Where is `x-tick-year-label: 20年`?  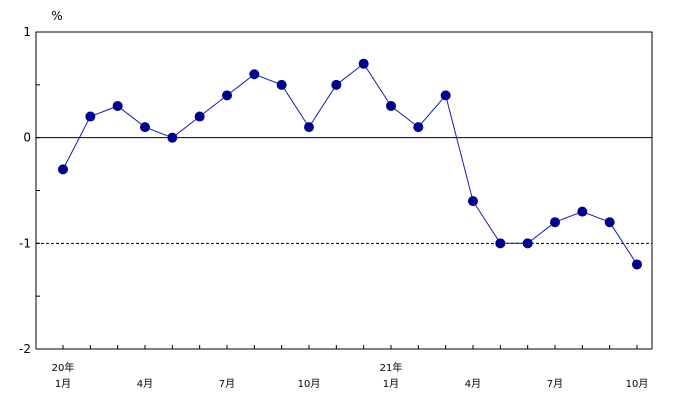
x-tick-year-label: 20年 is located at coordinates (63, 367).